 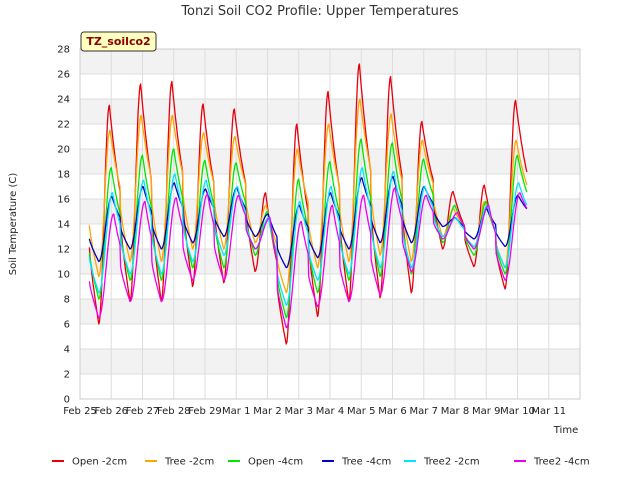 I want to click on x-tick-label: Mar 4, so click(x=330, y=411).